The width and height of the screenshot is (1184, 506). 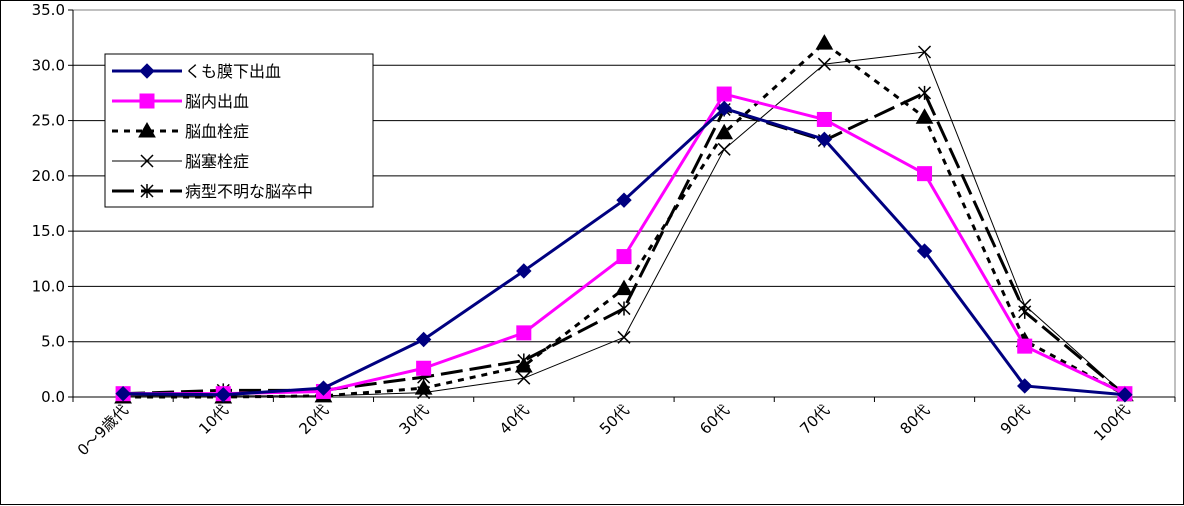 I want to click on legend-item: くも膜下出血, so click(x=196, y=71).